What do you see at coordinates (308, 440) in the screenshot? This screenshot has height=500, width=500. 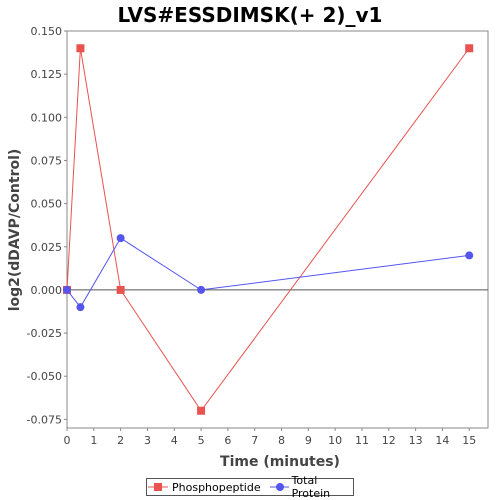 I see `x-tick-label: 9` at bounding box center [308, 440].